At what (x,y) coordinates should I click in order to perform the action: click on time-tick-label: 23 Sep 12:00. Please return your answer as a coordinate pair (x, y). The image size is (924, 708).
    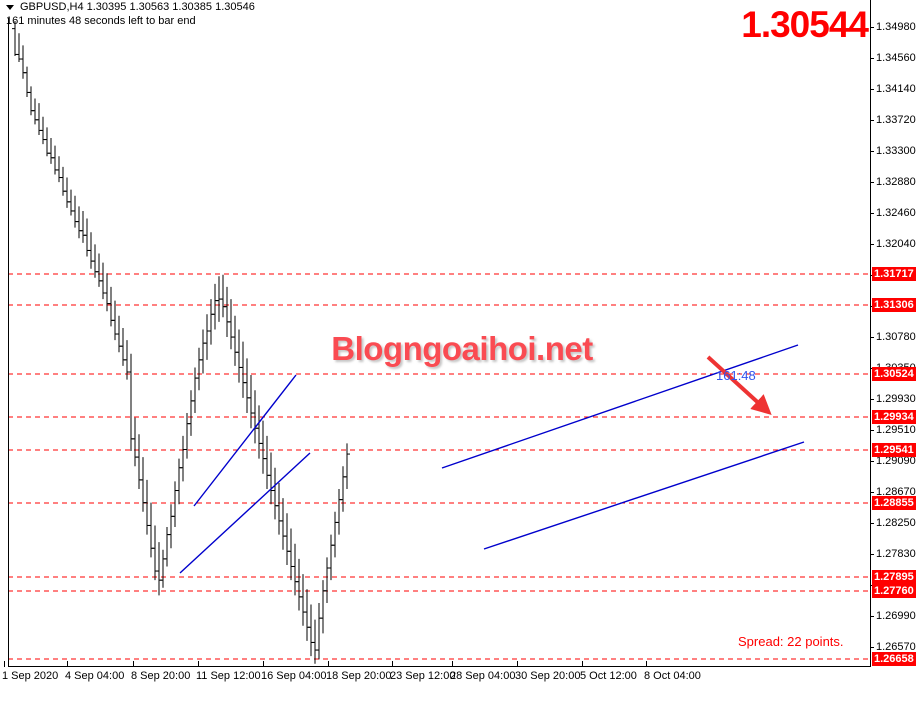
    Looking at the image, I should click on (423, 676).